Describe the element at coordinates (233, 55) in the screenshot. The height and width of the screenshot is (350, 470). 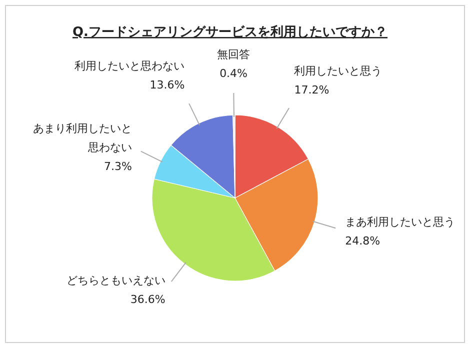
I see `slice-label: 無回答` at that location.